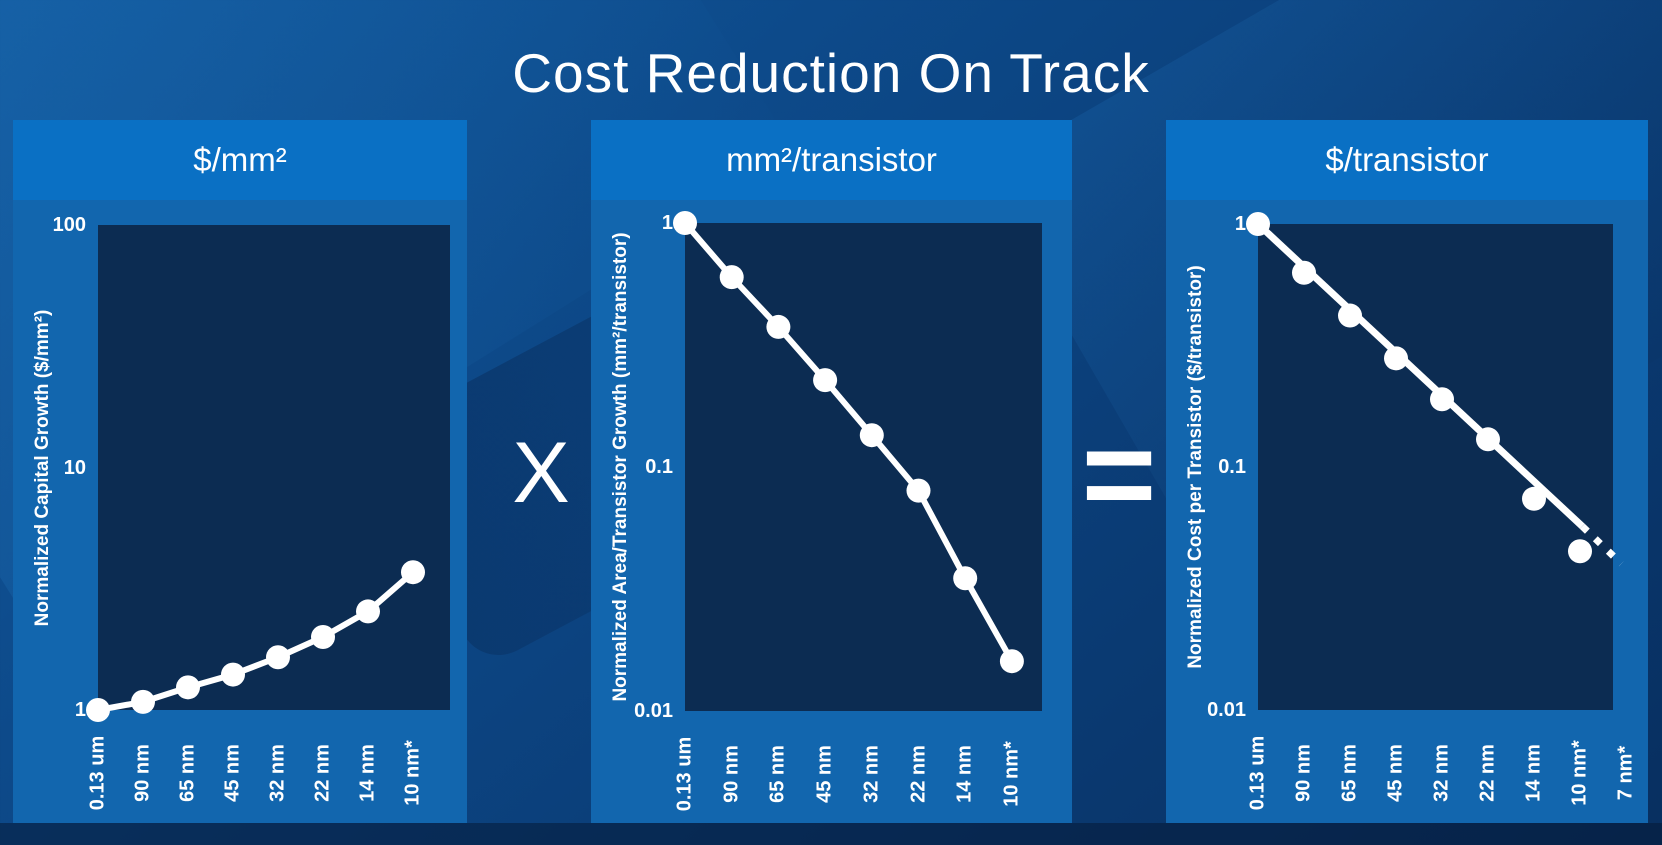 The height and width of the screenshot is (845, 1662). Describe the element at coordinates (1407, 160) in the screenshot. I see `chart-title: $/transistor` at that location.